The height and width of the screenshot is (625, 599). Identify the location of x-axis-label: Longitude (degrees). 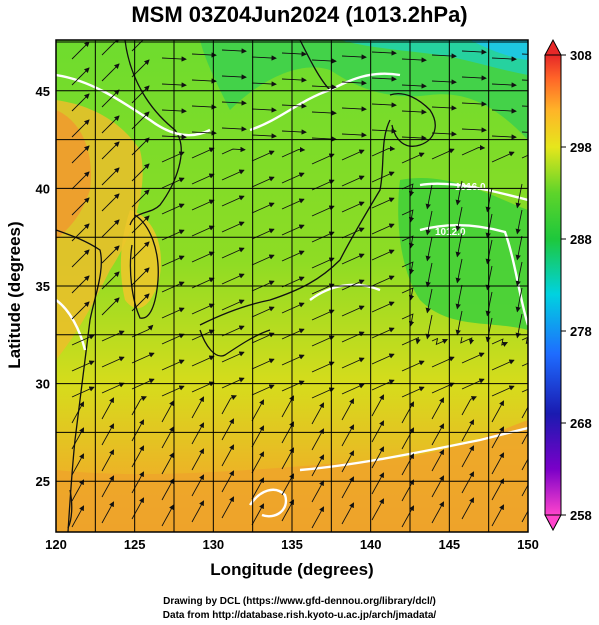
(292, 569).